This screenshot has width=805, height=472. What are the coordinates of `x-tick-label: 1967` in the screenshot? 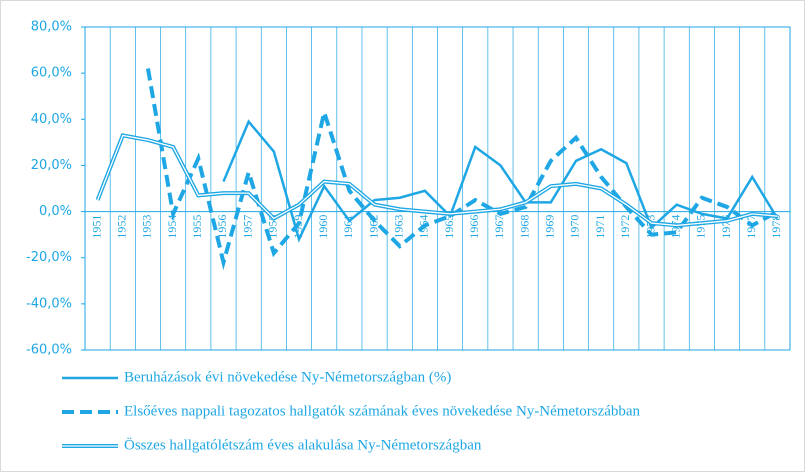 It's located at (499, 227).